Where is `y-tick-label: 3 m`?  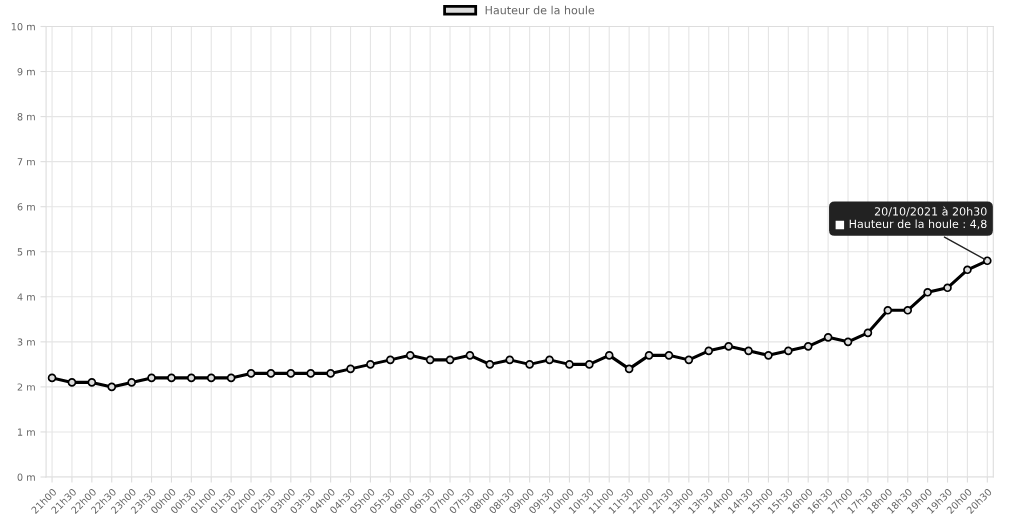
y-tick-label: 3 m is located at coordinates (26, 342).